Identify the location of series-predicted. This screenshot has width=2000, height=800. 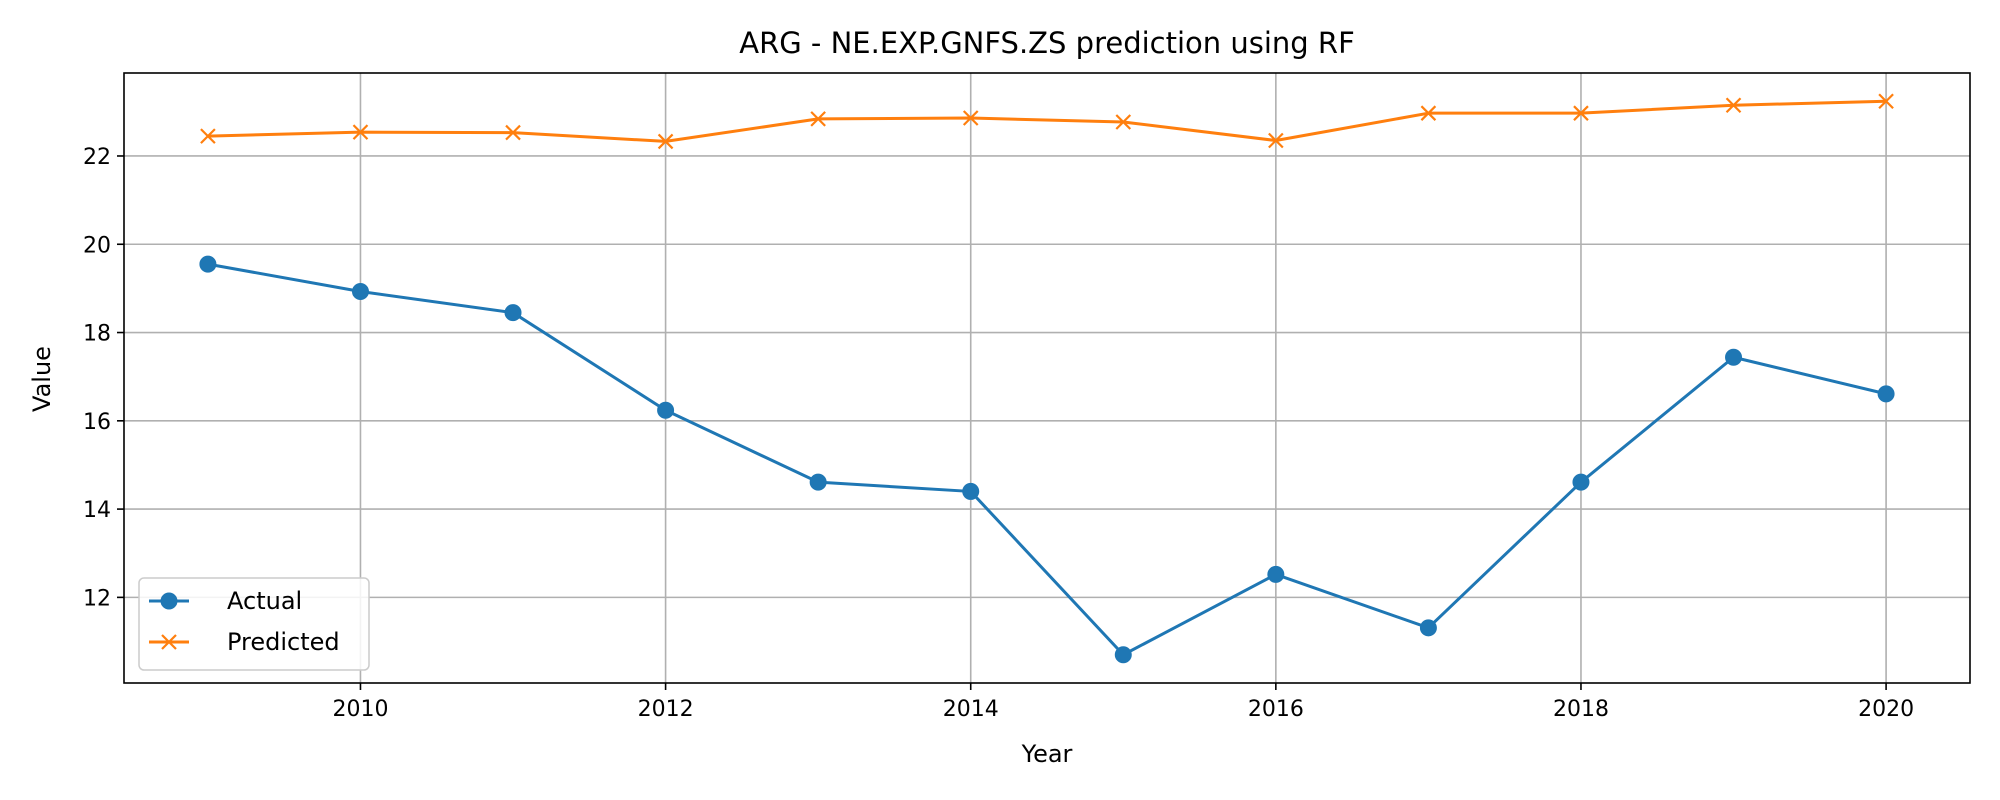
(1047, 121).